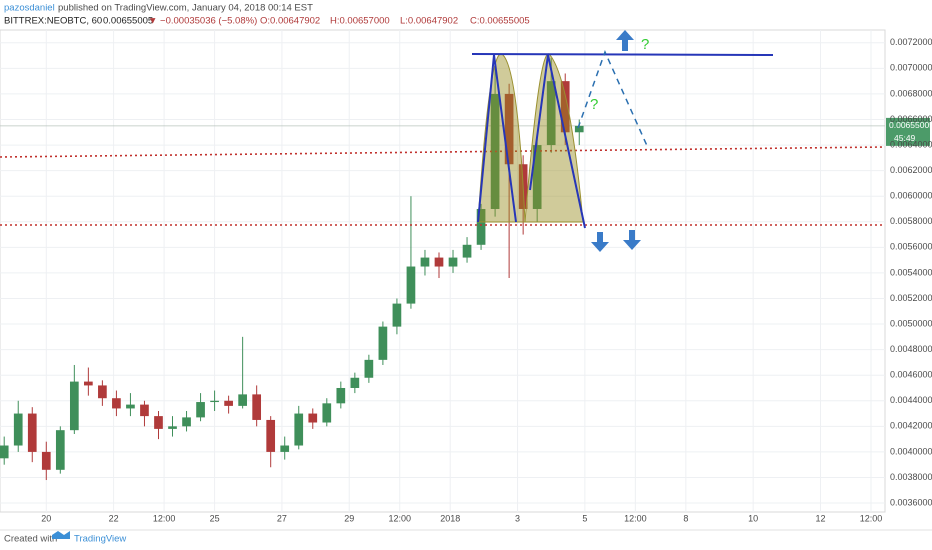 This screenshot has width=932, height=550. What do you see at coordinates (450, 518) in the screenshot?
I see `x-tick-label: 2018` at bounding box center [450, 518].